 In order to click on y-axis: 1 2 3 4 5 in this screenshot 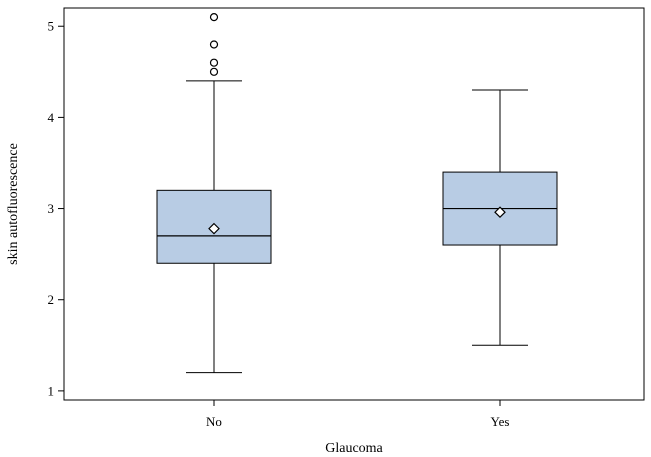, I will do `click(56, 208)`.